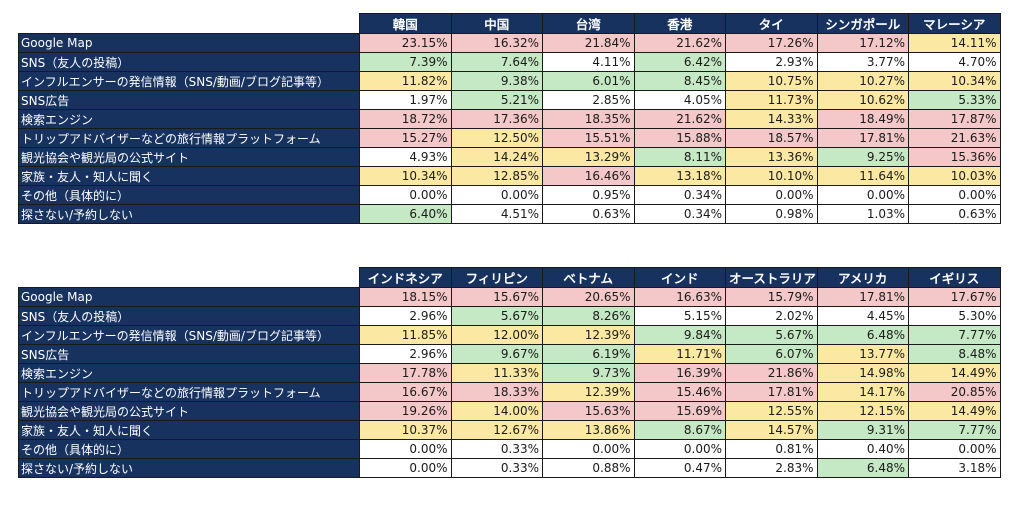 This screenshot has width=1024, height=511. I want to click on row-label: インフルエンサーの発信情報（SNS/動画/ブログ記事等）, so click(189, 335).